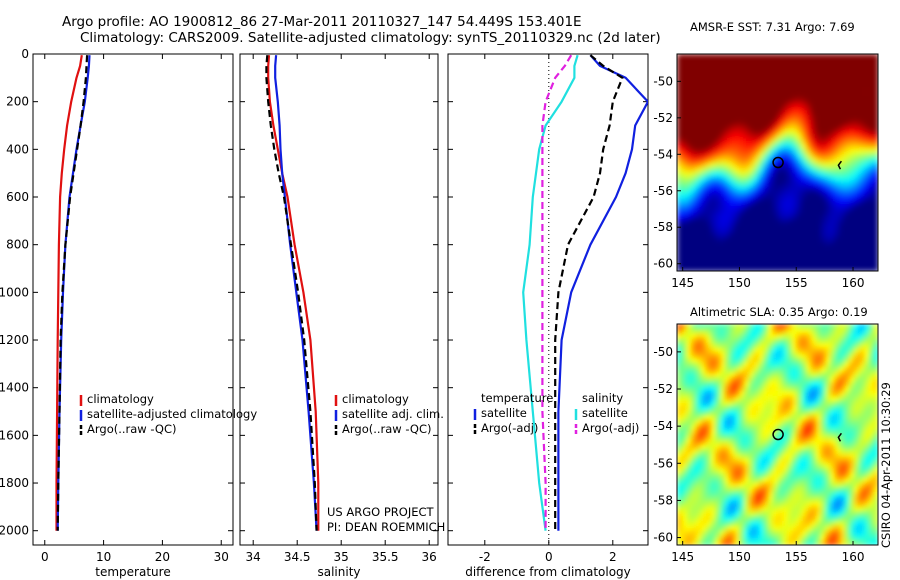 The width and height of the screenshot is (900, 580). Describe the element at coordinates (162, 557) in the screenshot. I see `temp-xtick-label: 20` at that location.